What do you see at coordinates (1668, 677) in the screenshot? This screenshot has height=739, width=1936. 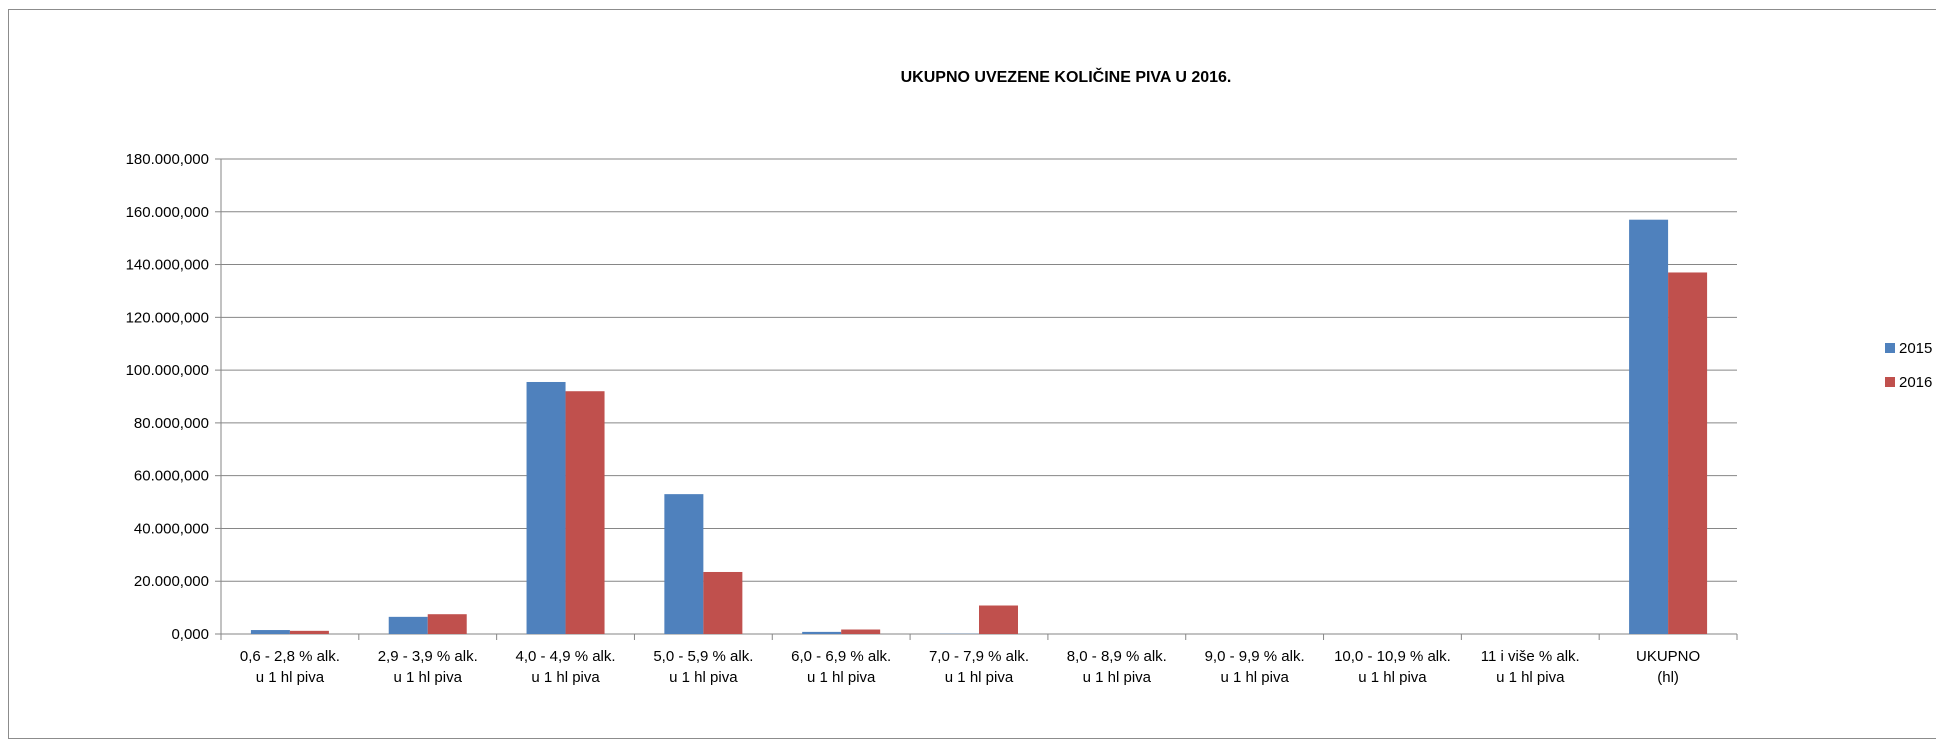 I see `x-tick-label: (hl)` at bounding box center [1668, 677].